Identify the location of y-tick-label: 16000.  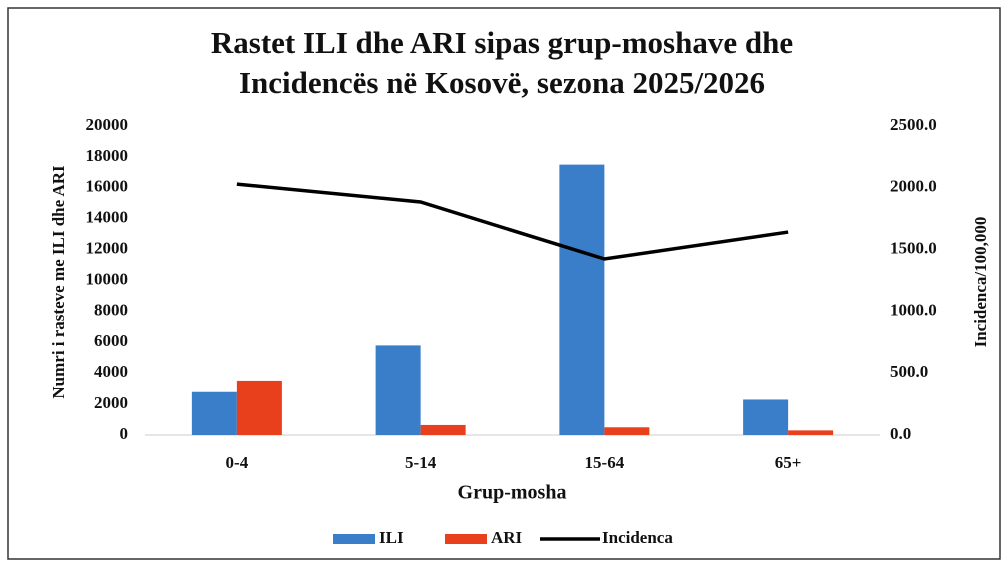
(107, 186).